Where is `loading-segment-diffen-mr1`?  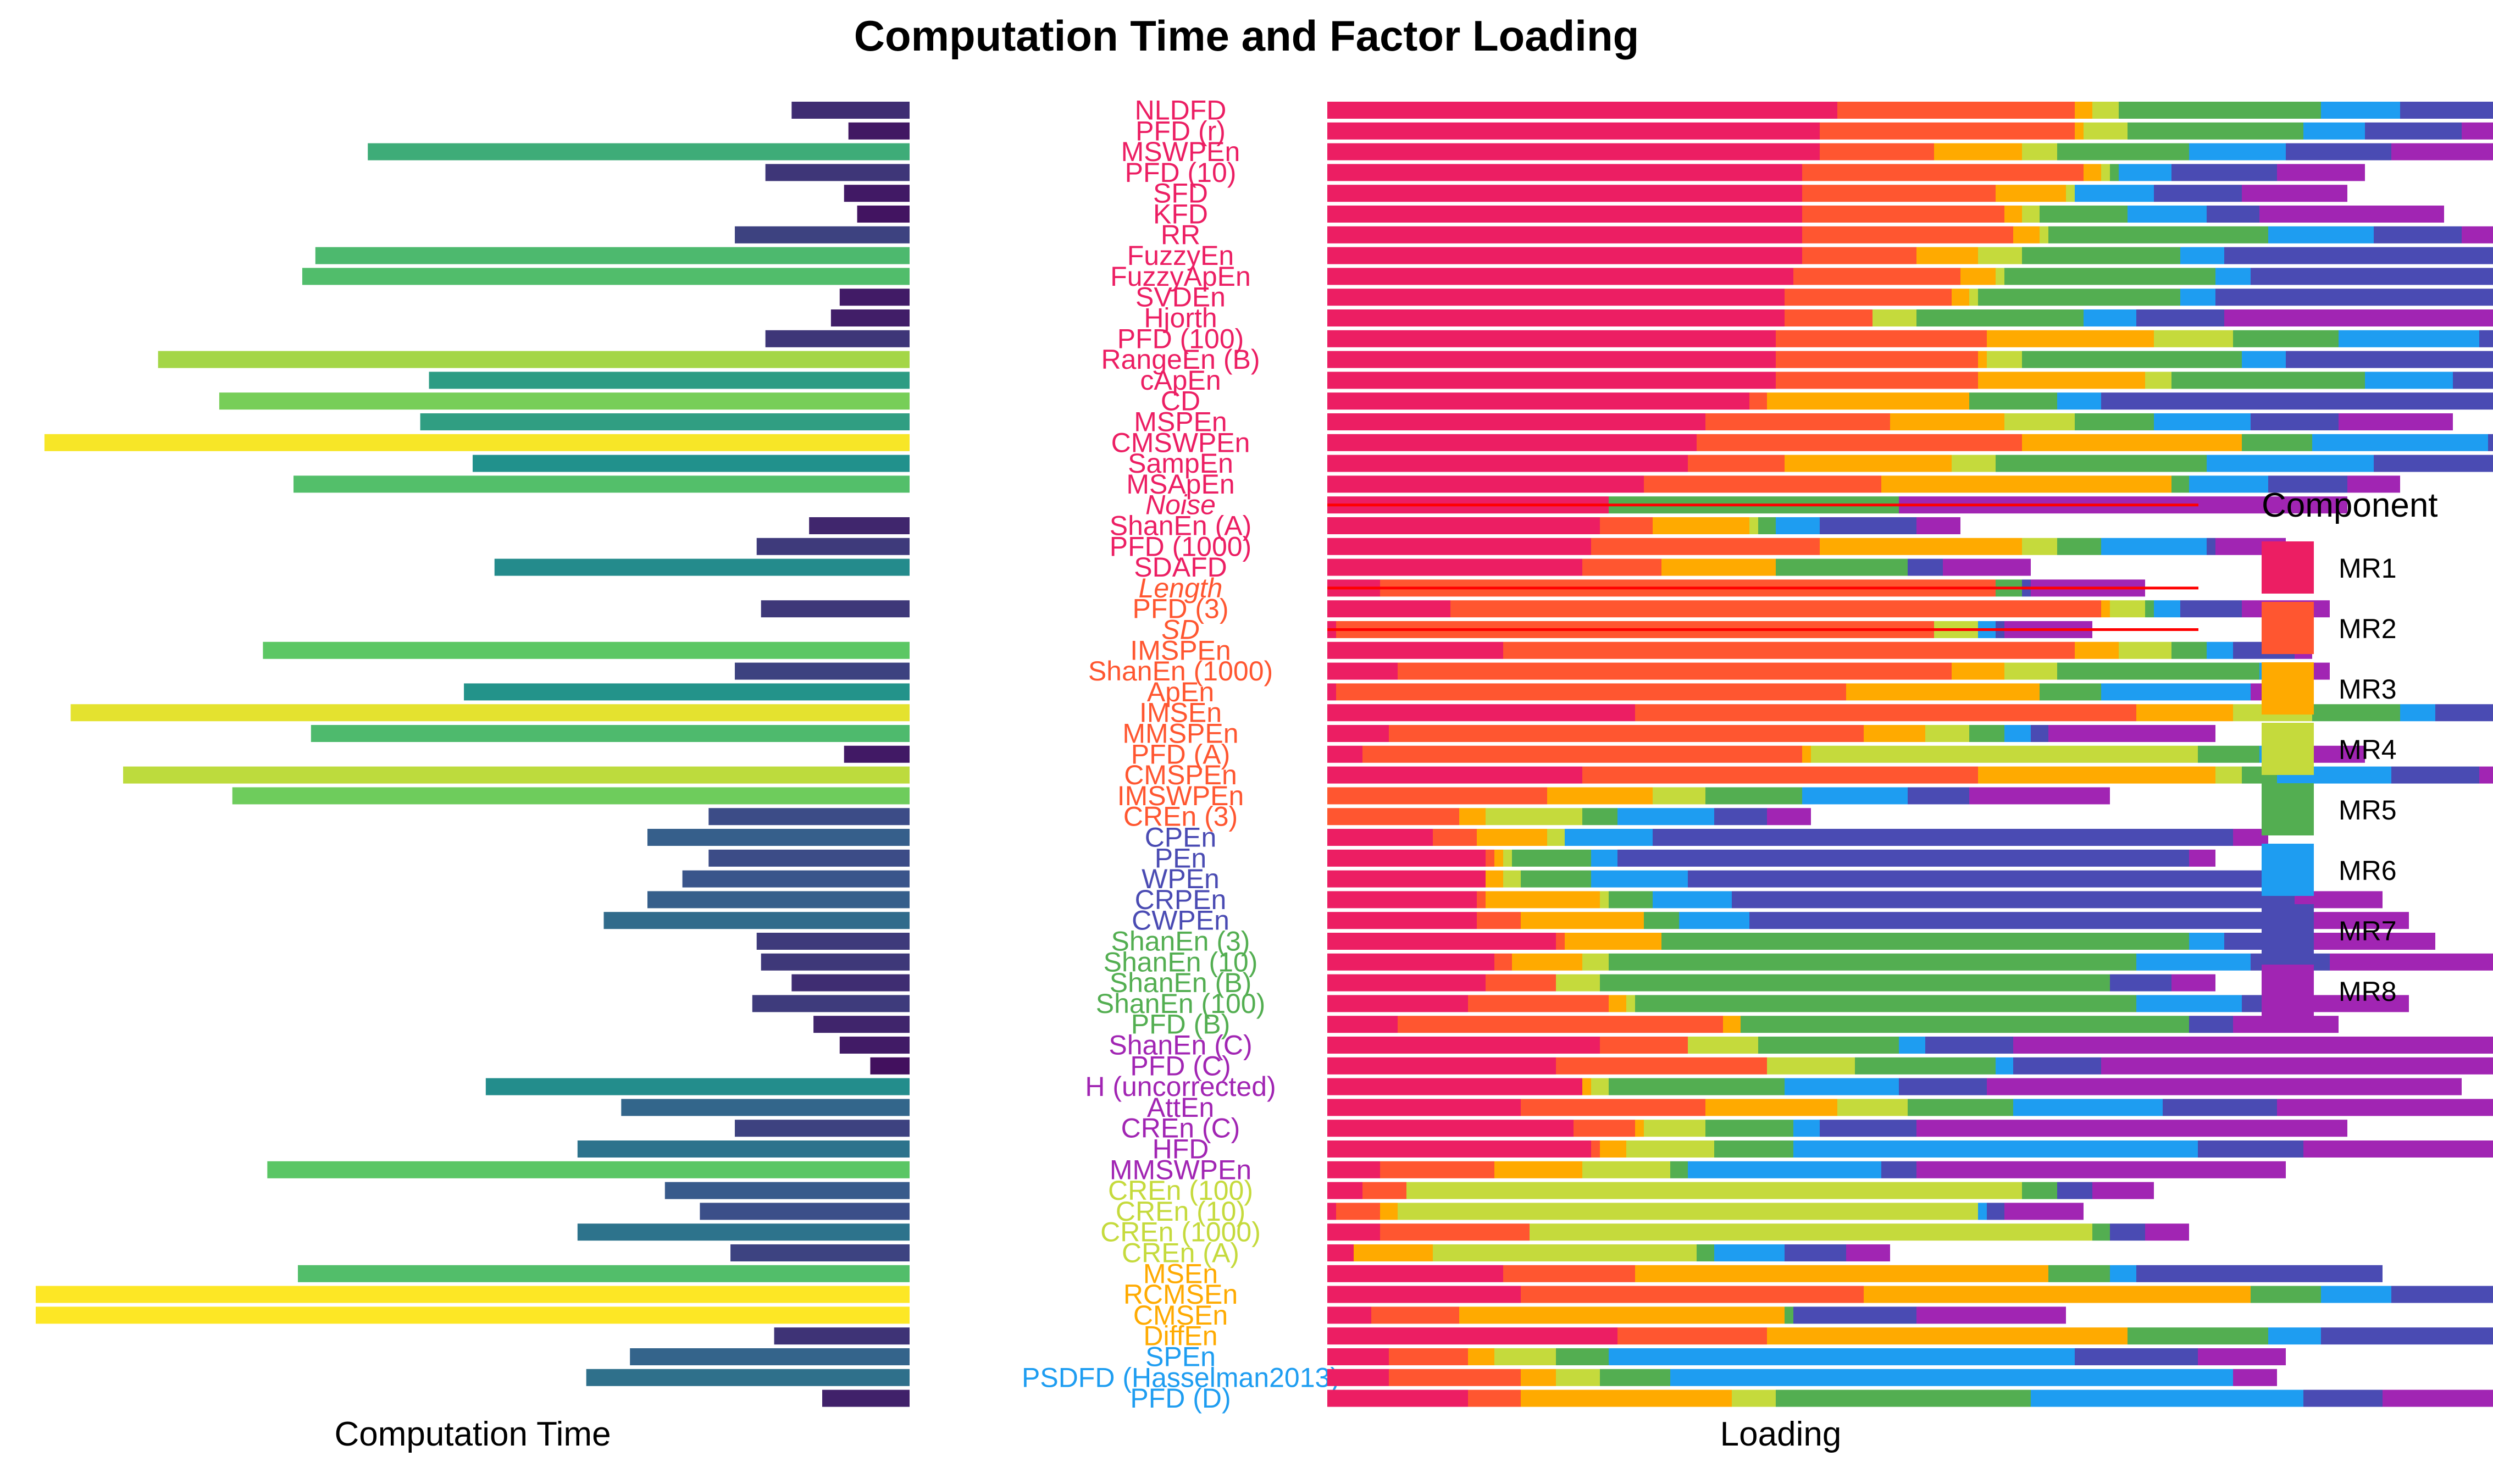
loading-segment-diffen-mr1 is located at coordinates (1472, 1336).